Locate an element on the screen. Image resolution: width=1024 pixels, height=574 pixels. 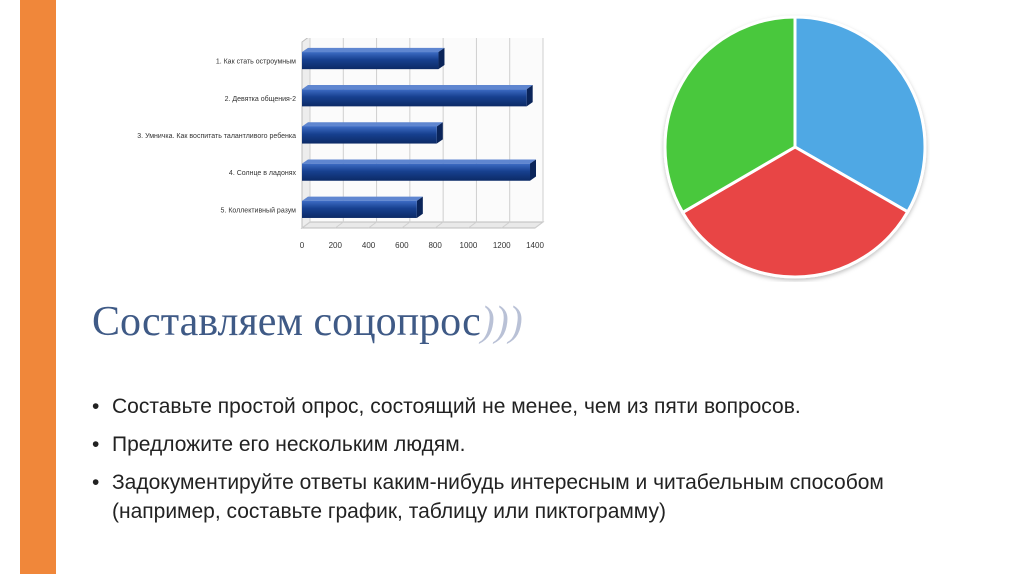
bar-chart-category-label: 1. Как стать остроумным is located at coordinates (256, 62).